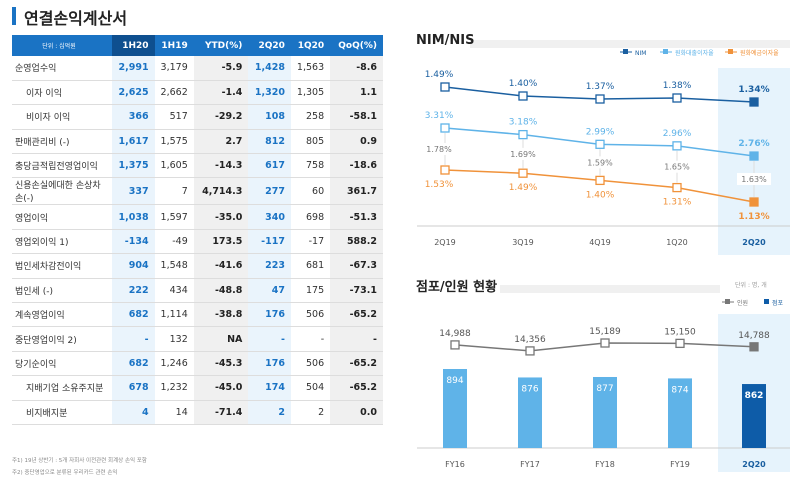 The width and height of the screenshot is (800, 480). I want to click on label-bg, so click(677, 166).